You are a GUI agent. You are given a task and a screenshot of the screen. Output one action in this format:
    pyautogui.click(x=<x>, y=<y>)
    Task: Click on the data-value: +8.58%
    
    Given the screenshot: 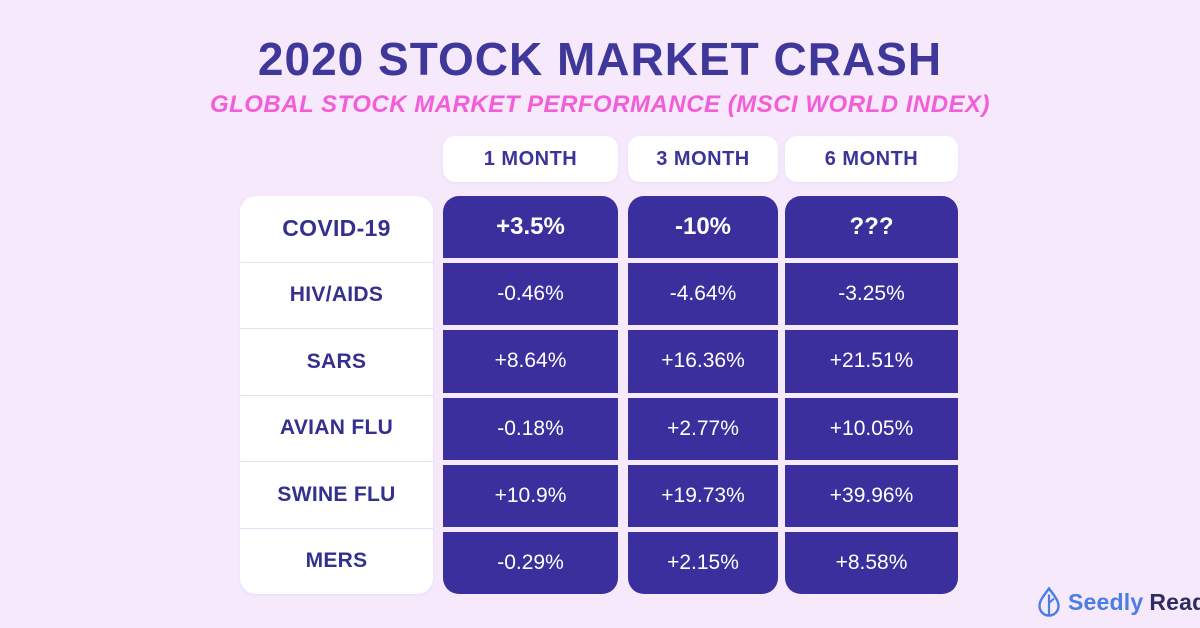 What is the action you would take?
    pyautogui.click(x=871, y=562)
    